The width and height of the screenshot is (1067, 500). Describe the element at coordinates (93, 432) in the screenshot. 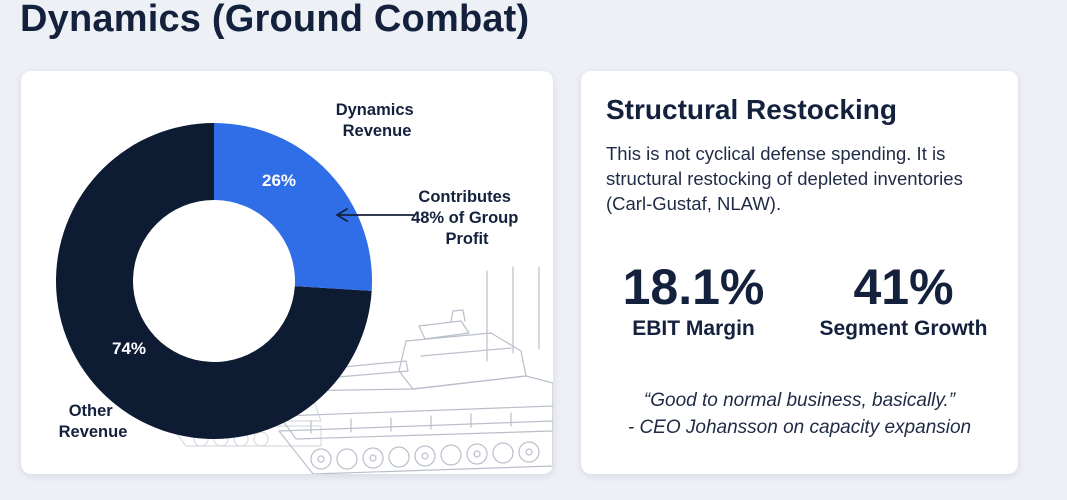

I see `other-legend-line-2: Revenue` at that location.